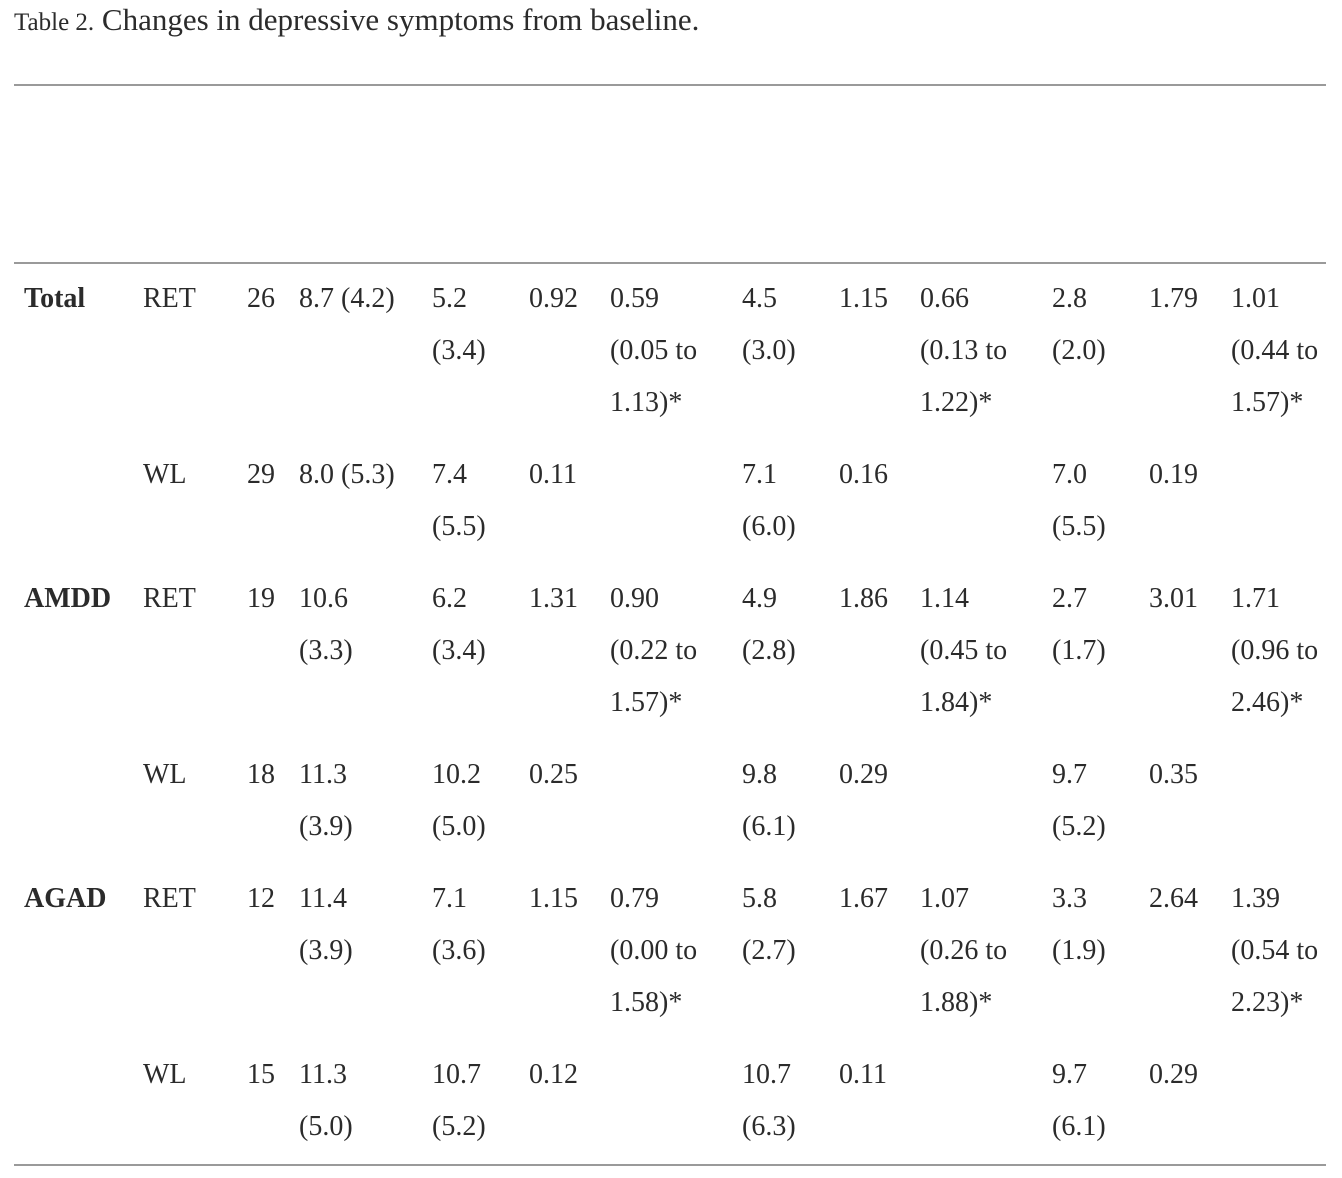 The image size is (1342, 1178). Describe the element at coordinates (769, 950) in the screenshot. I see `cell-line: (2.7)` at that location.